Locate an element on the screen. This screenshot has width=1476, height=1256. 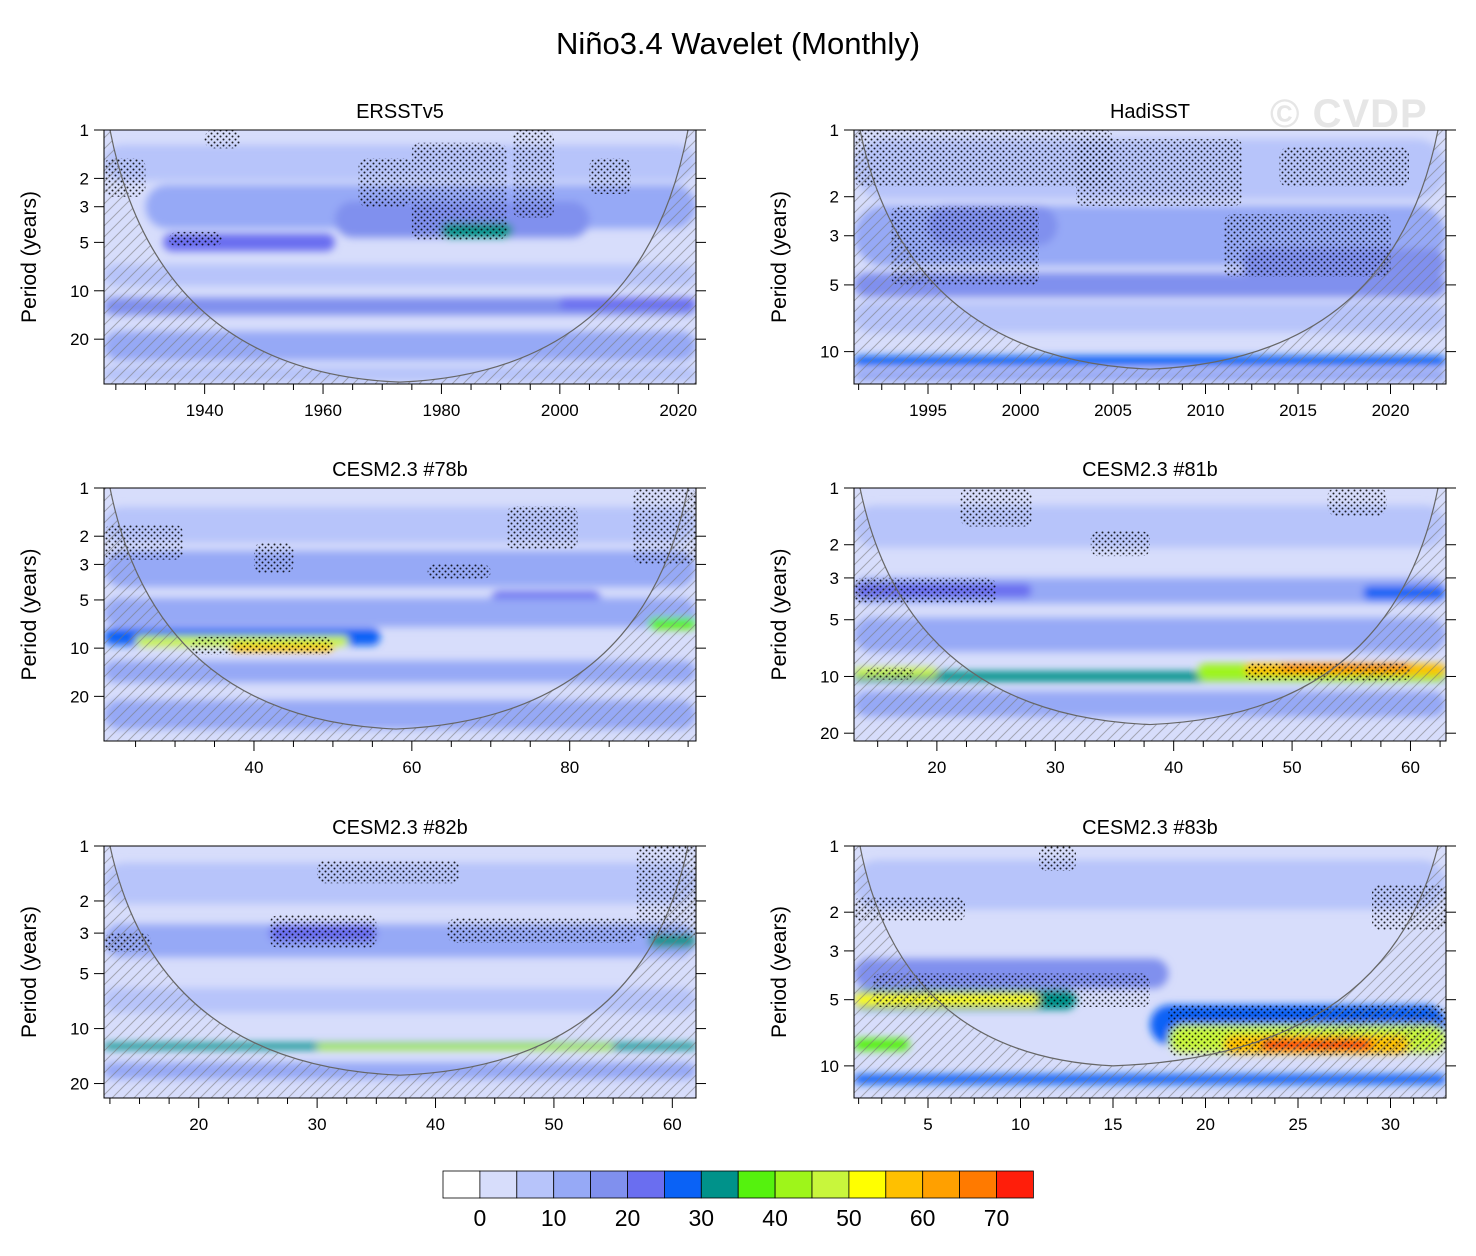
wavelet-panel: 1 2 3 5 10 20 40 60 80 CESM2.3 #78b Period (years) is located at coordinates (362, 618).